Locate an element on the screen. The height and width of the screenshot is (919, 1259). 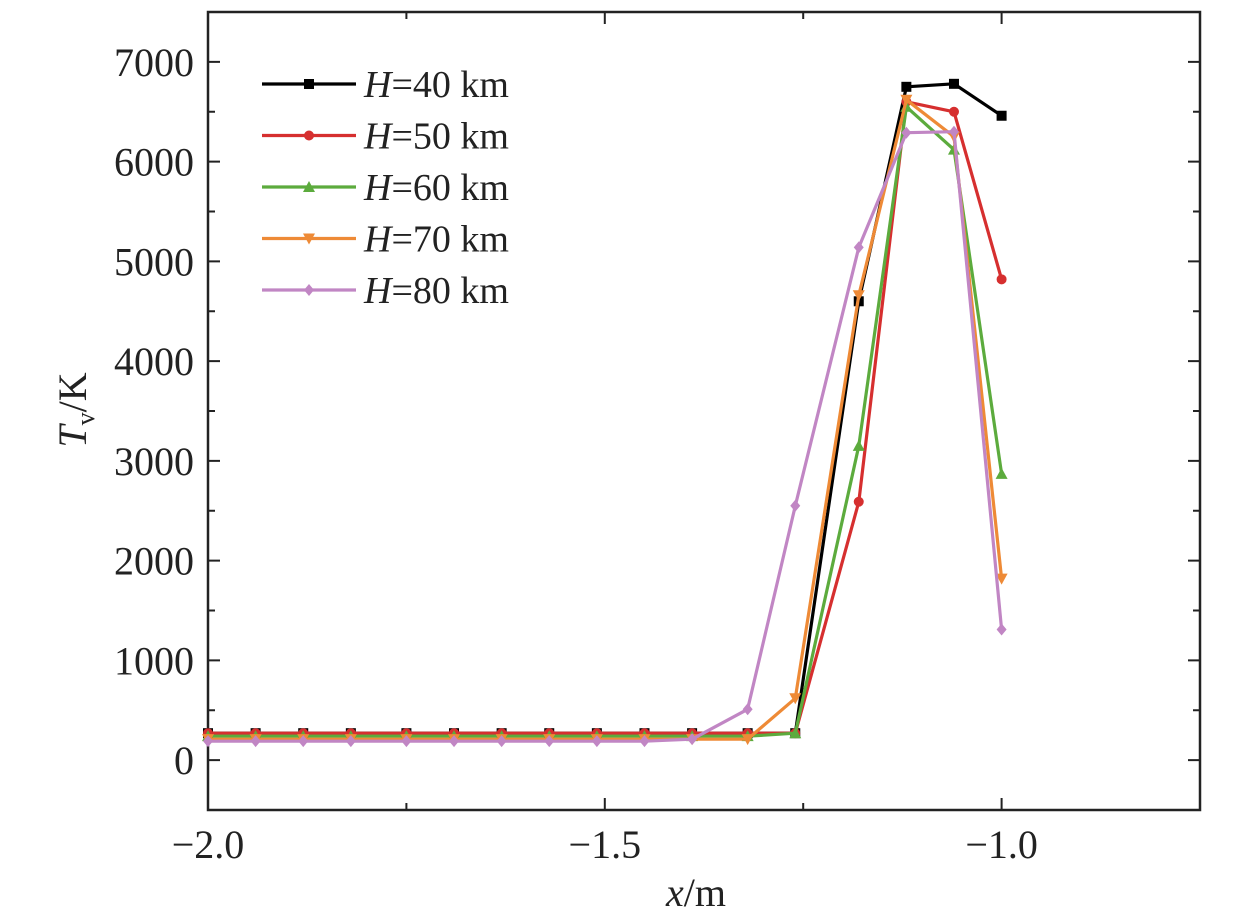
legend-value: =50 km is located at coordinates (450, 137).